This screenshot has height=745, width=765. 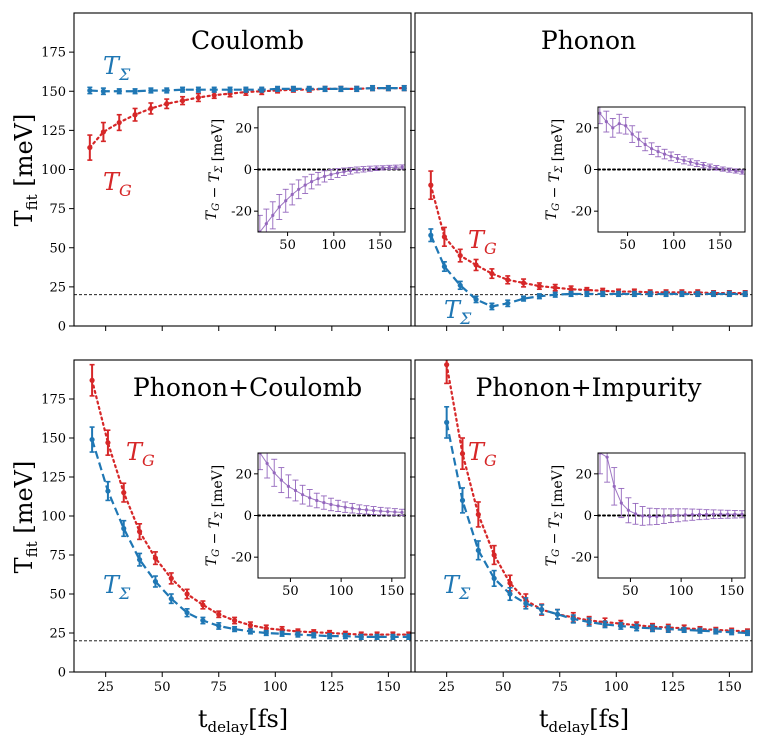 I want to click on x-tick-label: 125, so click(x=331, y=687).